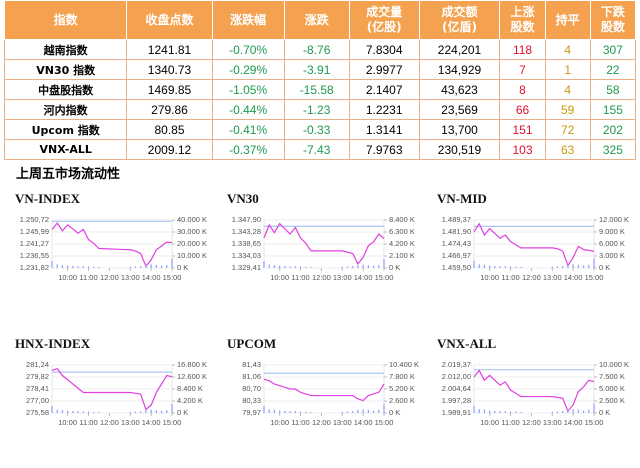  Describe the element at coordinates (192, 219) in the screenshot. I see `y2-tick-label: 40.000 K` at that location.